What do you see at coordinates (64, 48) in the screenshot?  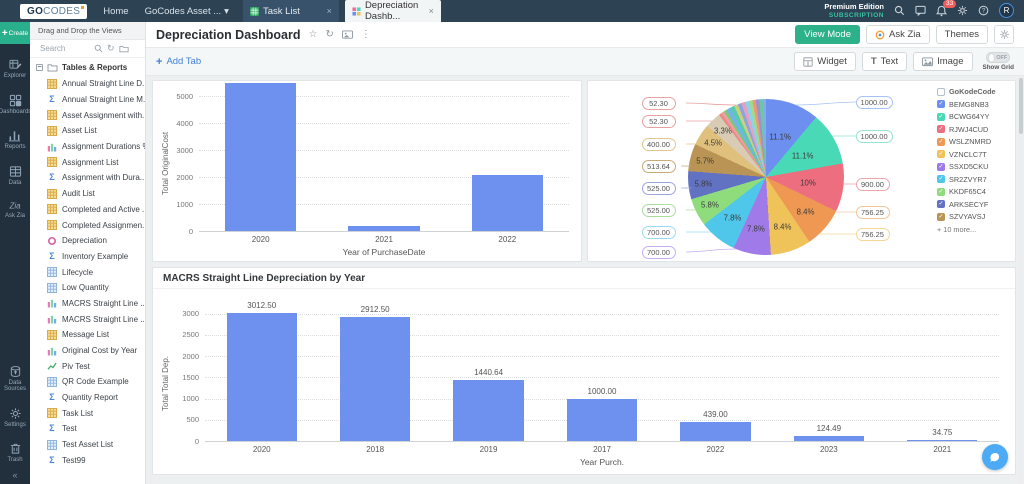 I see `search-input` at bounding box center [64, 48].